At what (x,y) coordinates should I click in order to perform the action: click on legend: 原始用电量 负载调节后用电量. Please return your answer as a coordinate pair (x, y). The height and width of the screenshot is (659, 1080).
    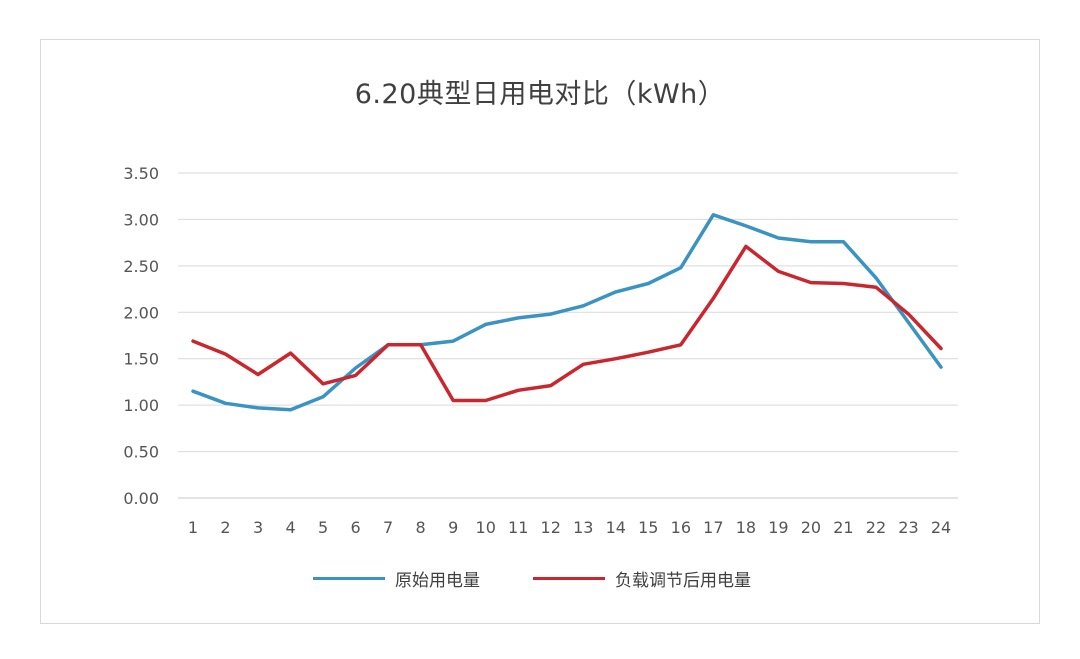
    Looking at the image, I should click on (540, 578).